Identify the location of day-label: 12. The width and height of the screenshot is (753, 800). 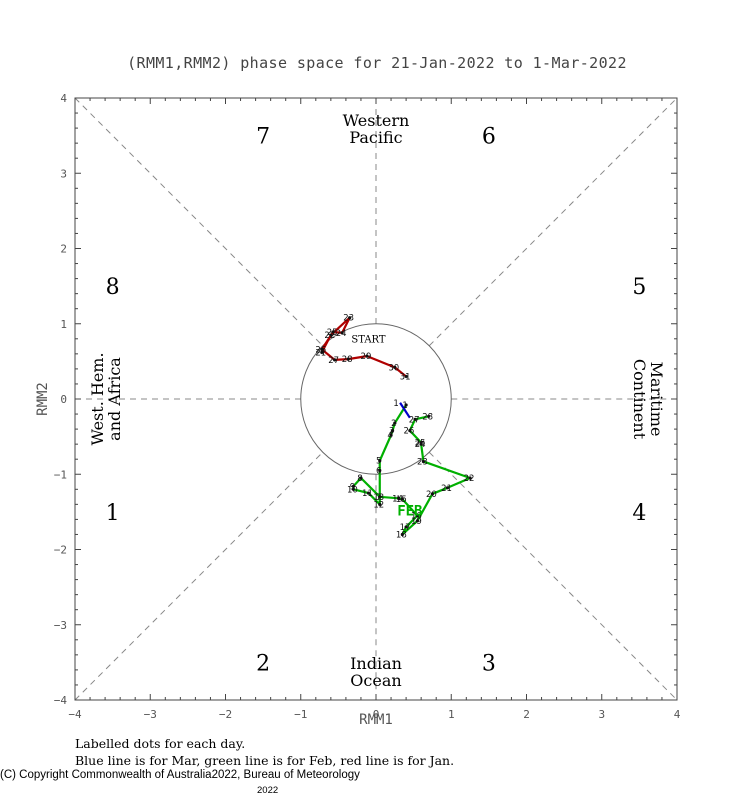
(378, 505).